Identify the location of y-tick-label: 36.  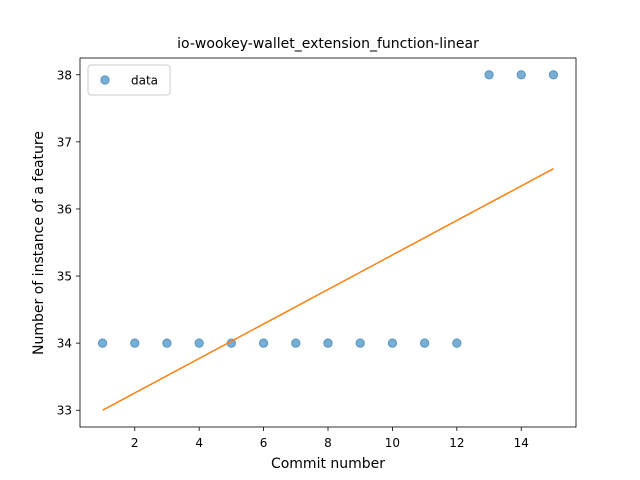
(64, 209).